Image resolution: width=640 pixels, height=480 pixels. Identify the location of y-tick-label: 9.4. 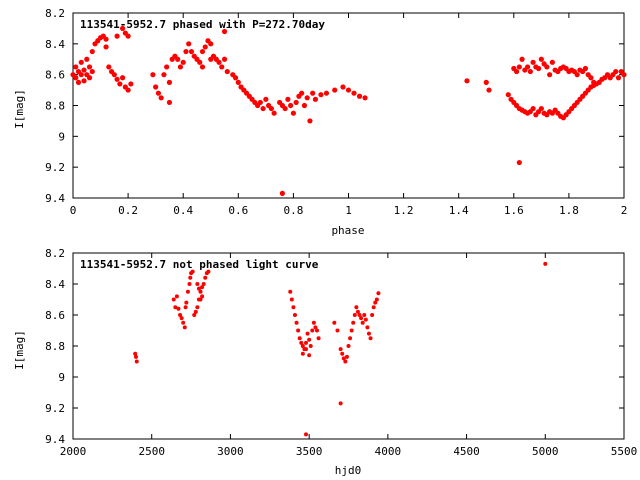
(55, 198).